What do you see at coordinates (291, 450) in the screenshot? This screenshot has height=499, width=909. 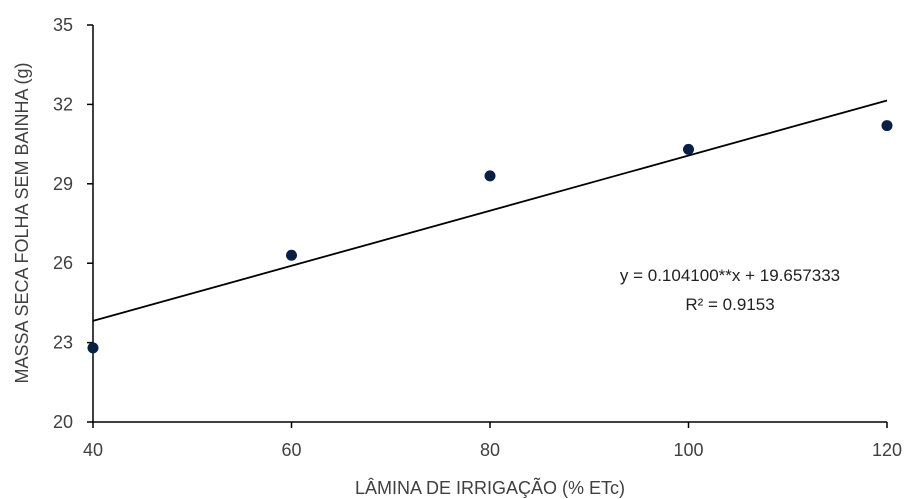 I see `x-tick-label: 60` at bounding box center [291, 450].